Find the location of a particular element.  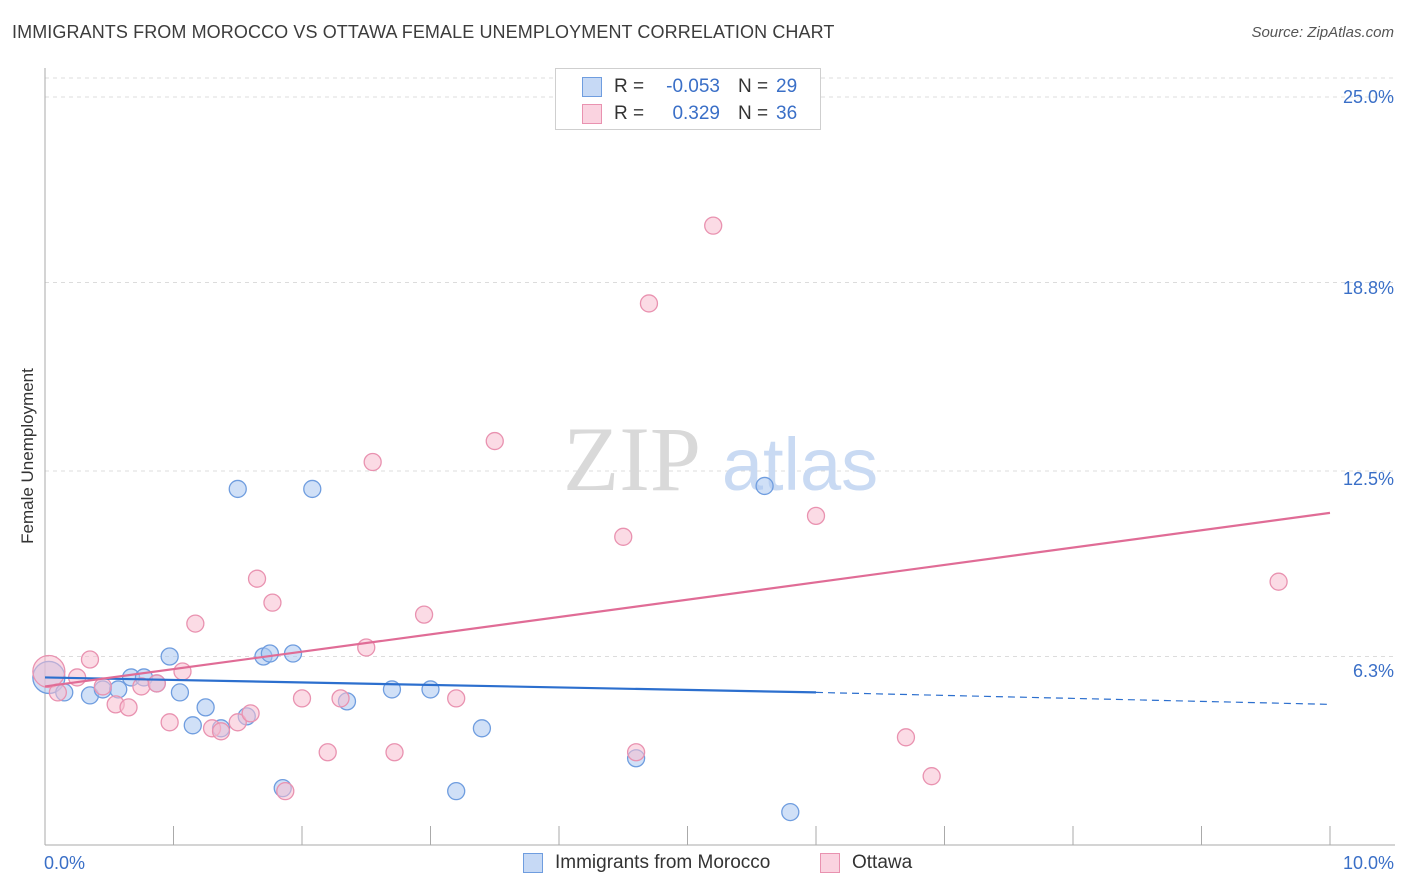

morocco-trend-line is located at coordinates (430, 685).